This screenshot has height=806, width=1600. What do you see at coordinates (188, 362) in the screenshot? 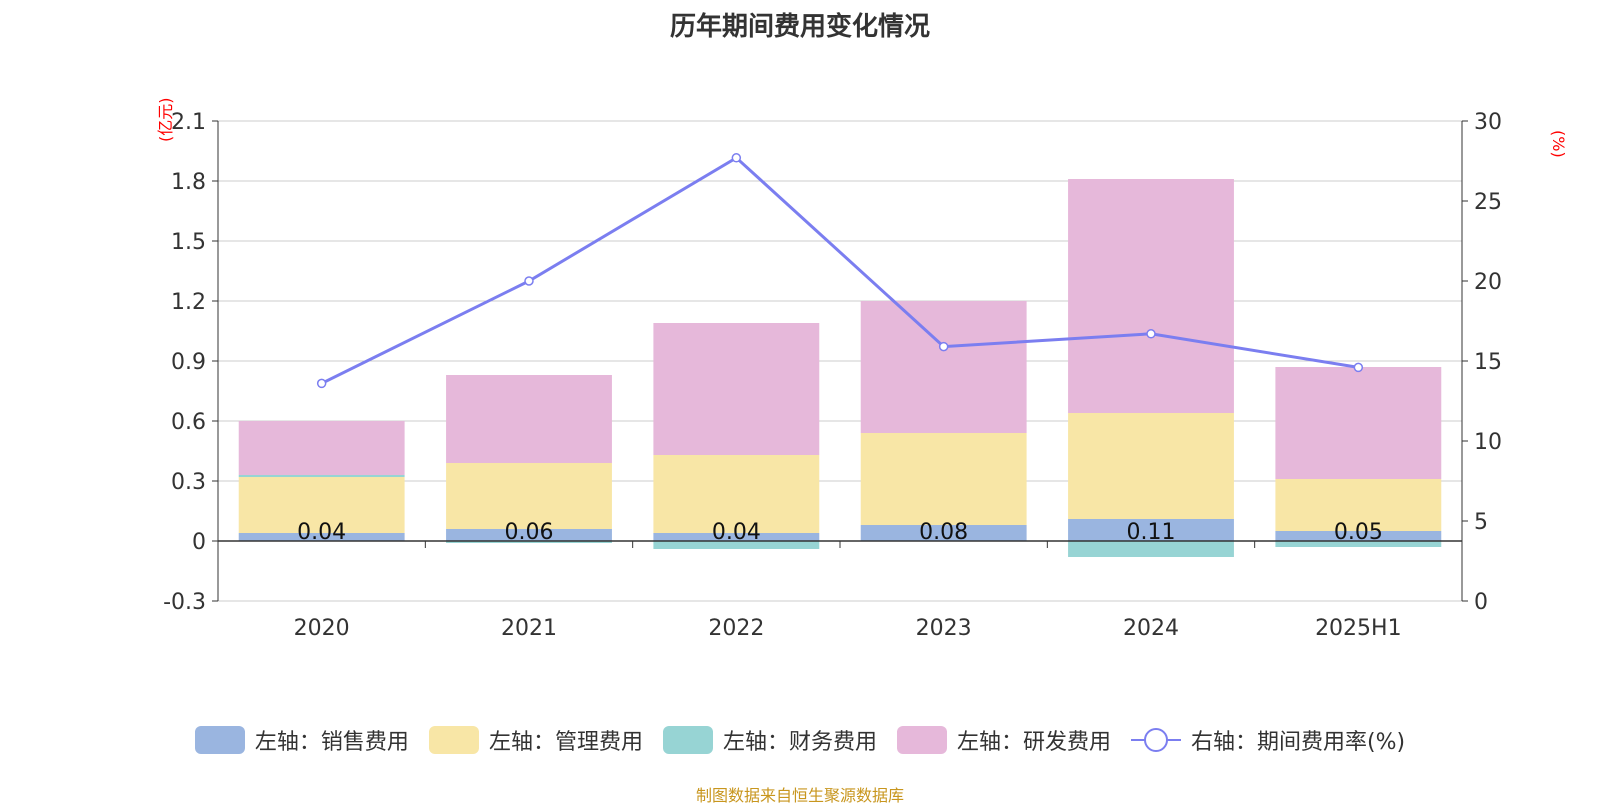
I see `y-left-tick-label: 0.9` at bounding box center [188, 362].